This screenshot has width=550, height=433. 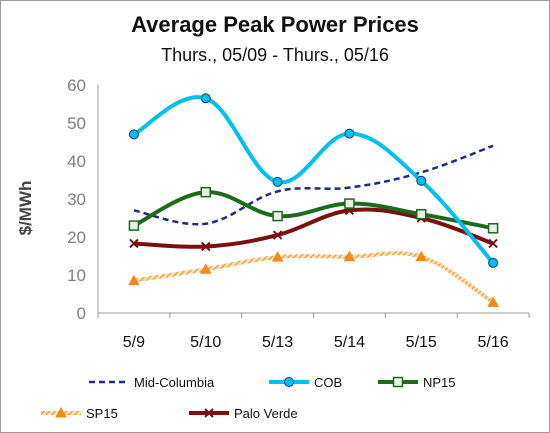 I want to click on x-tick-label: 5/10, so click(x=205, y=342).